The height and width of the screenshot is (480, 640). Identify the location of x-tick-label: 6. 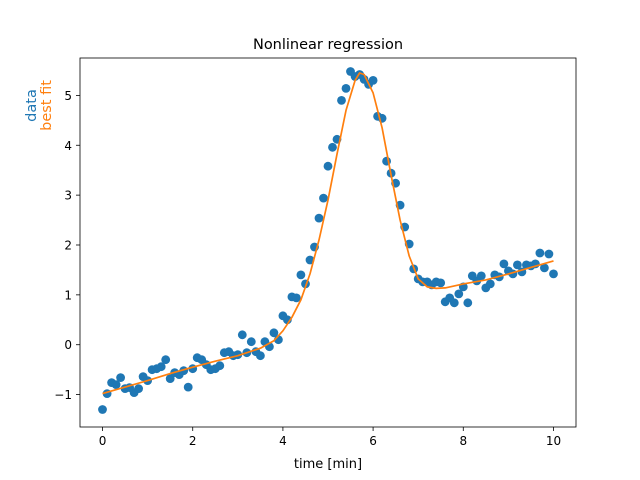
(373, 441).